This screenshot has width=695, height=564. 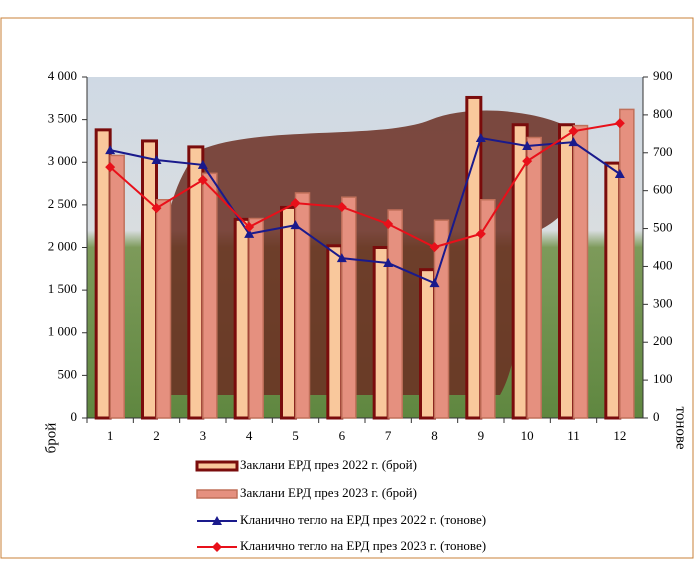 I want to click on x-tick-label: 11, so click(x=573, y=435).